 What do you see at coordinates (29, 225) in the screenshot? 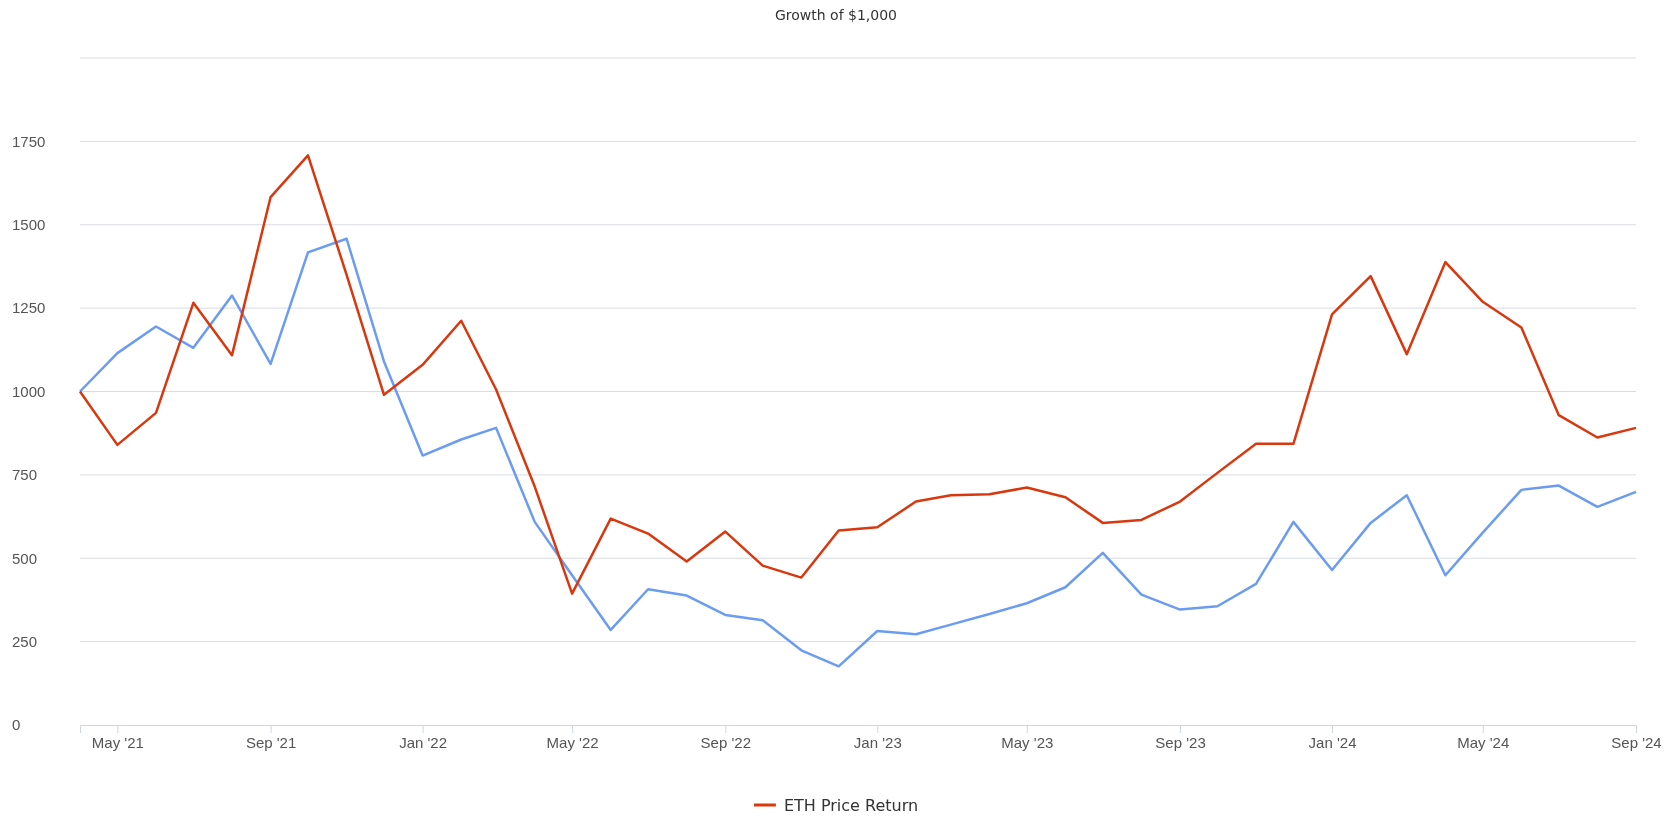
I see `y-tick-label: 1500` at bounding box center [29, 225].